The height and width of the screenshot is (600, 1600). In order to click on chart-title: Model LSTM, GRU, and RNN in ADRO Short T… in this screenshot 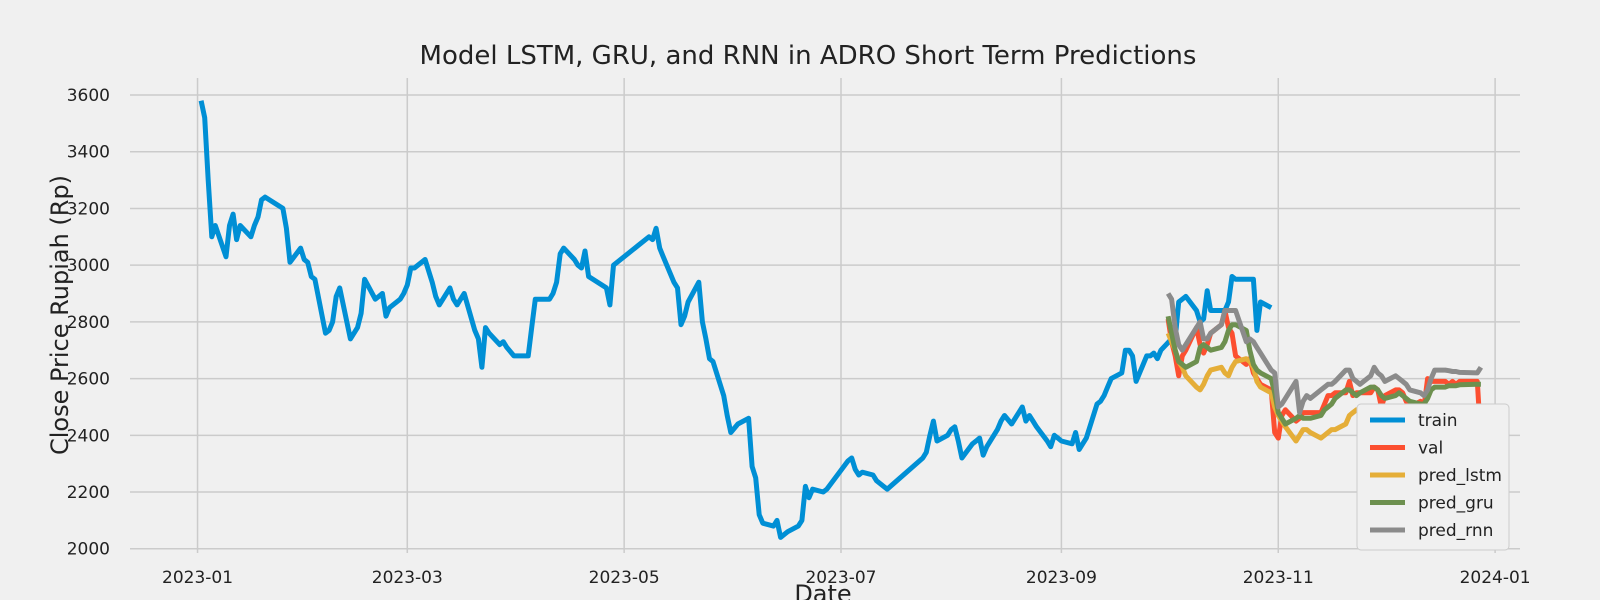, I will do `click(808, 56)`.